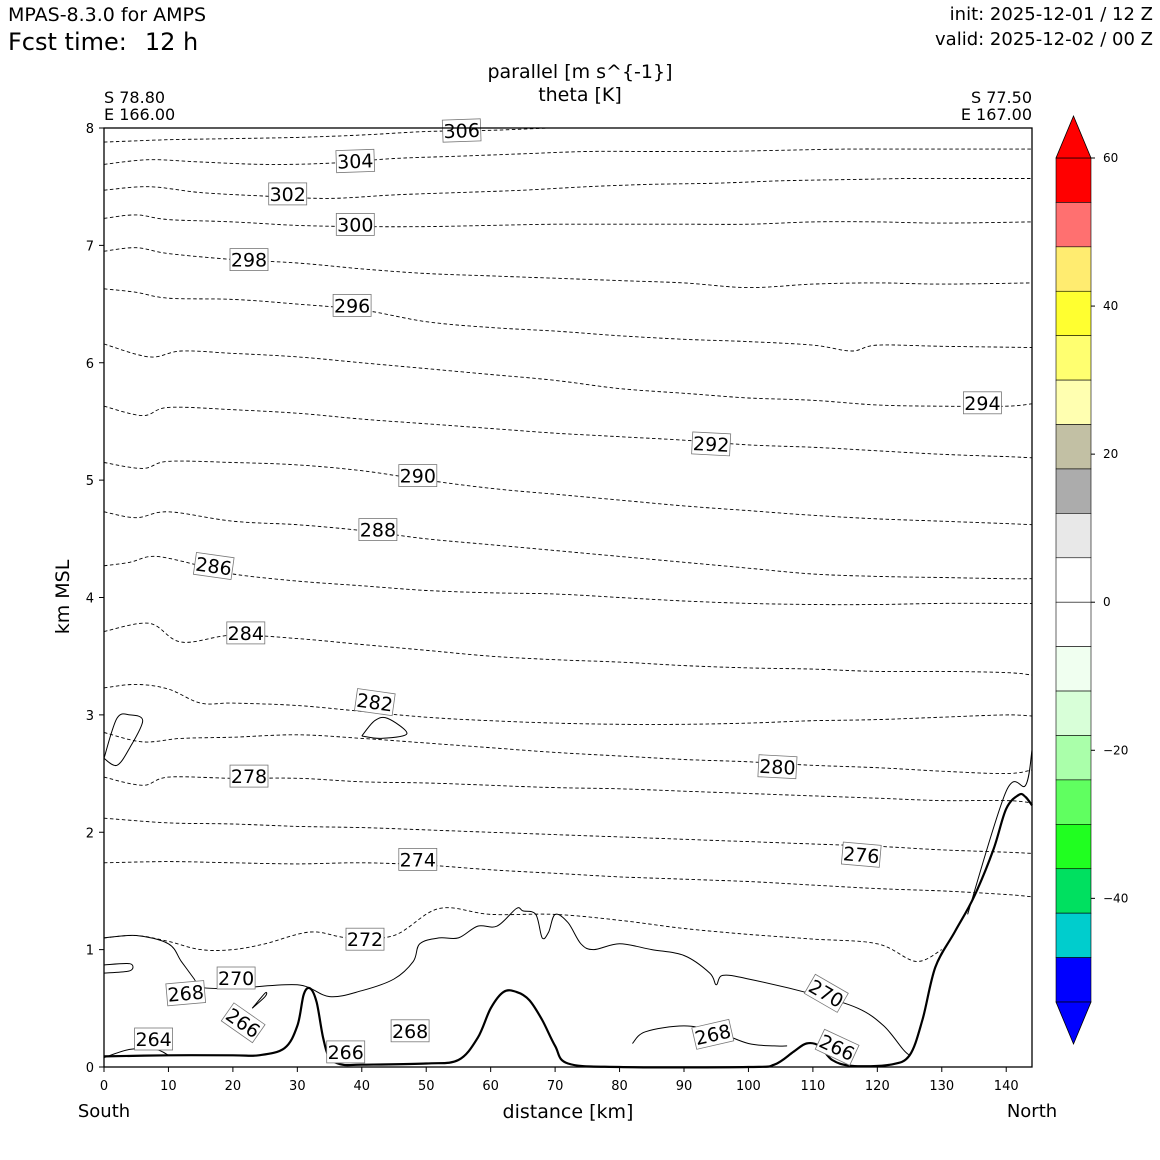 This screenshot has height=1160, width=1160. Describe the element at coordinates (90, 833) in the screenshot. I see `y-tick-label: 2` at that location.